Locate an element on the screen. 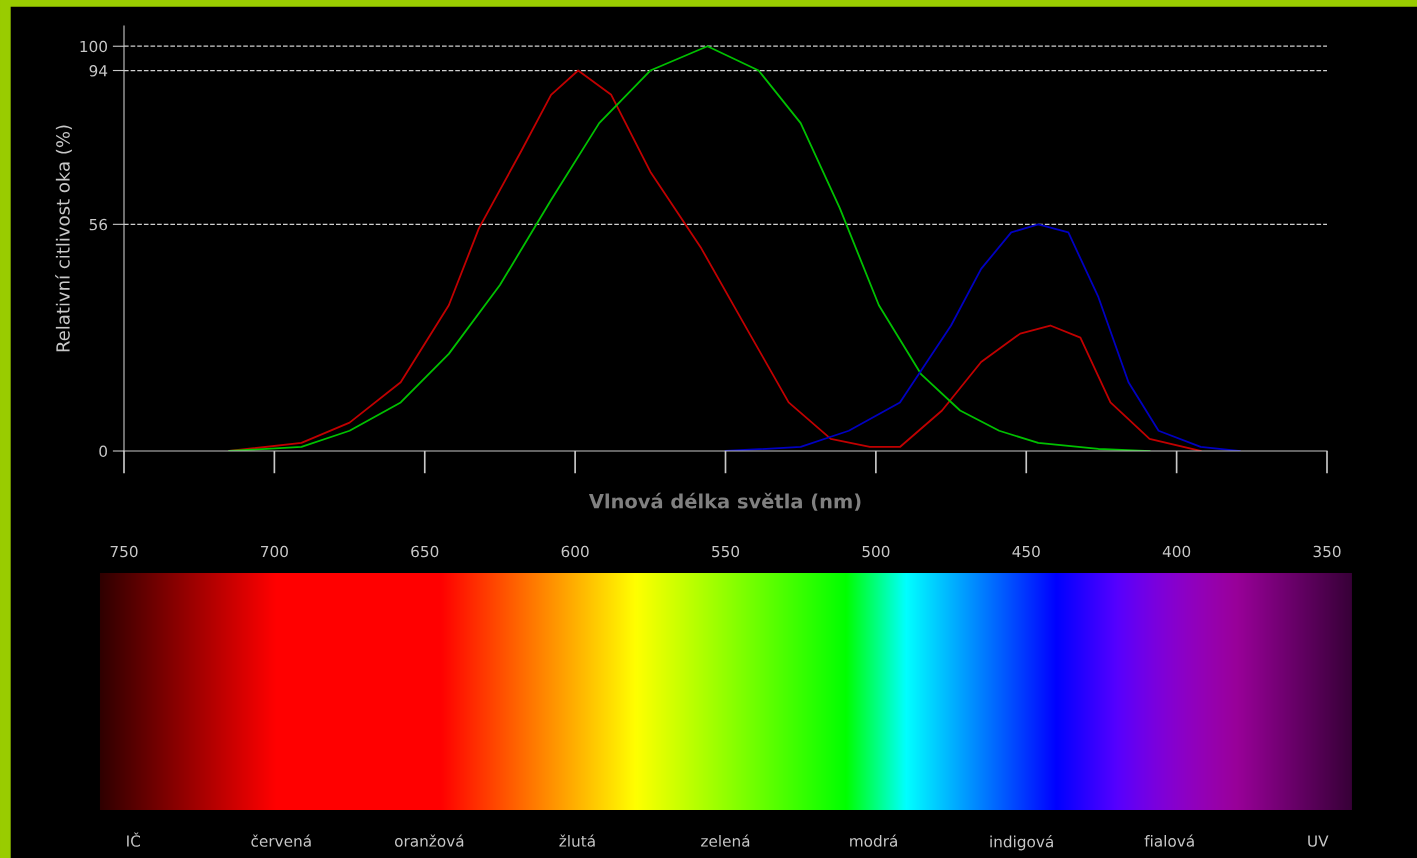  x-tick-label: 350 is located at coordinates (1327, 551).